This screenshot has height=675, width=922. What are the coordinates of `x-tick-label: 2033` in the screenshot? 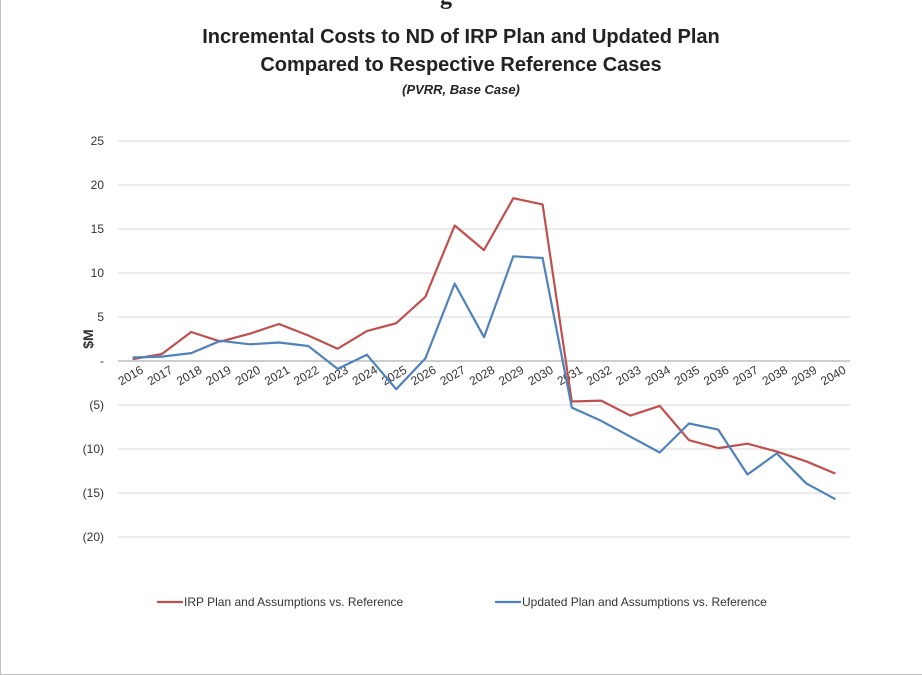 It's located at (628, 376).